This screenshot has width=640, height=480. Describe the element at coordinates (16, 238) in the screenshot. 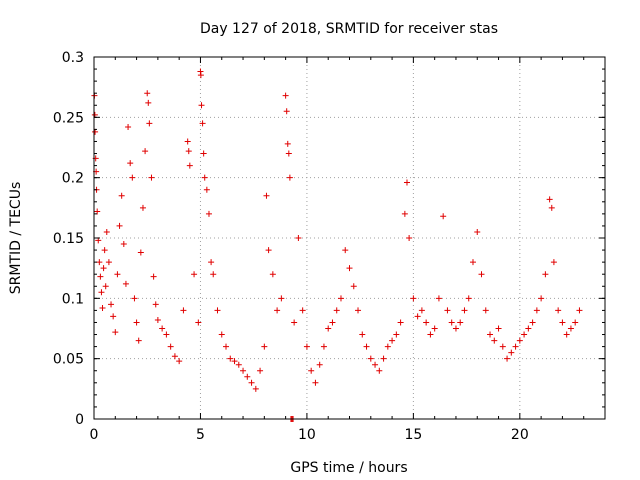

I see `y-axis-label: SRMTID / TECUs` at that location.